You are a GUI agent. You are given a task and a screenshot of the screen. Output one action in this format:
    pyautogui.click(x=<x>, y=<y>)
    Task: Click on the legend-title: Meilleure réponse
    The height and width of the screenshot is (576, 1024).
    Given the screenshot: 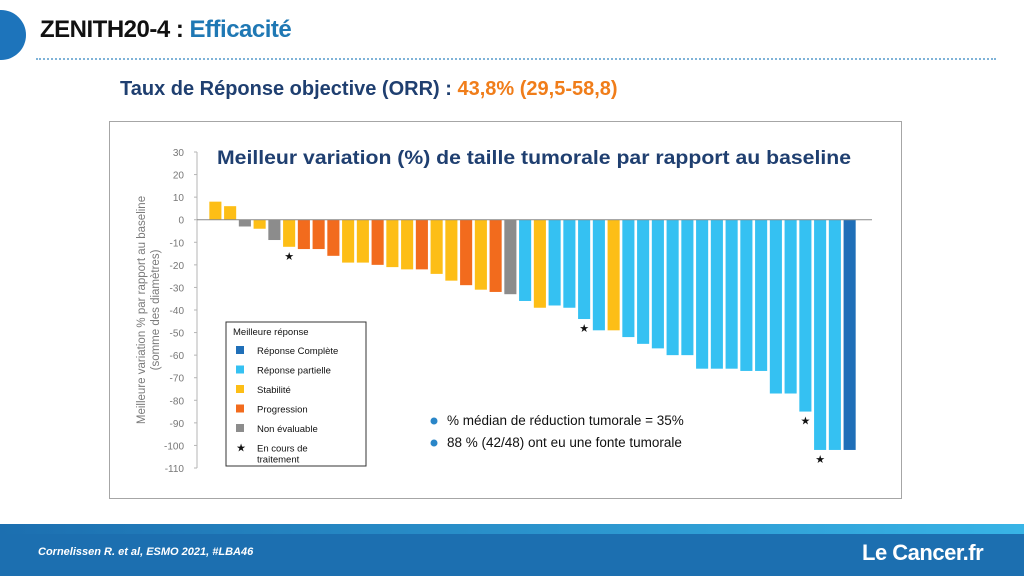 What is the action you would take?
    pyautogui.click(x=271, y=332)
    